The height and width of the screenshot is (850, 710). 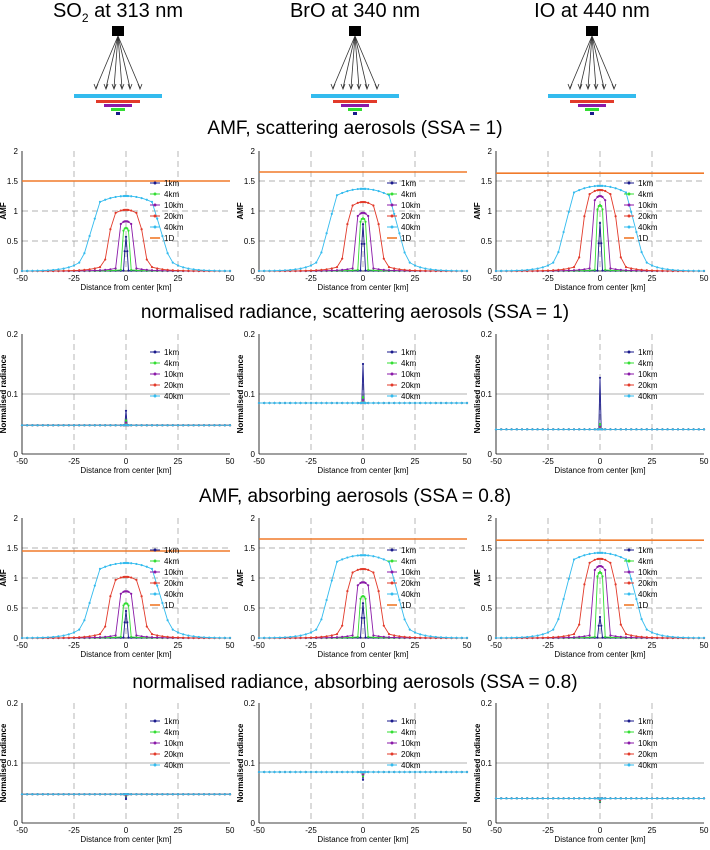 I want to click on x-tick-label: -50, so click(x=259, y=645).